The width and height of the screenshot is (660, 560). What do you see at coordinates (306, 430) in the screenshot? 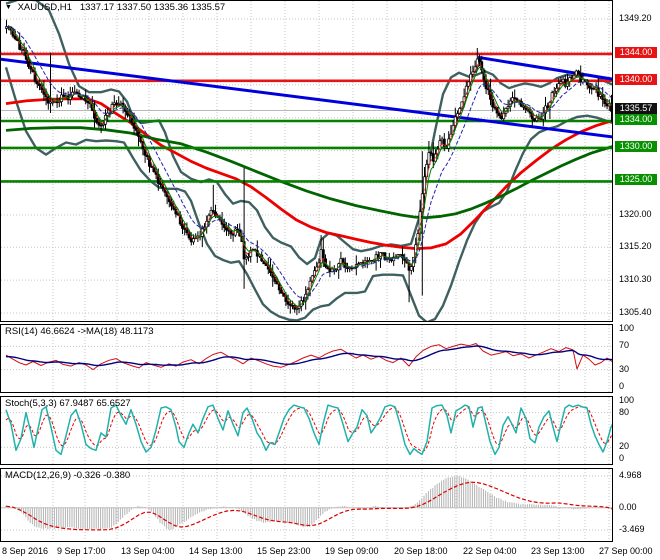
I see `stochastic-indicator-pane: Stoch(5,3,3) 67.9487 65.6527` at bounding box center [306, 430].